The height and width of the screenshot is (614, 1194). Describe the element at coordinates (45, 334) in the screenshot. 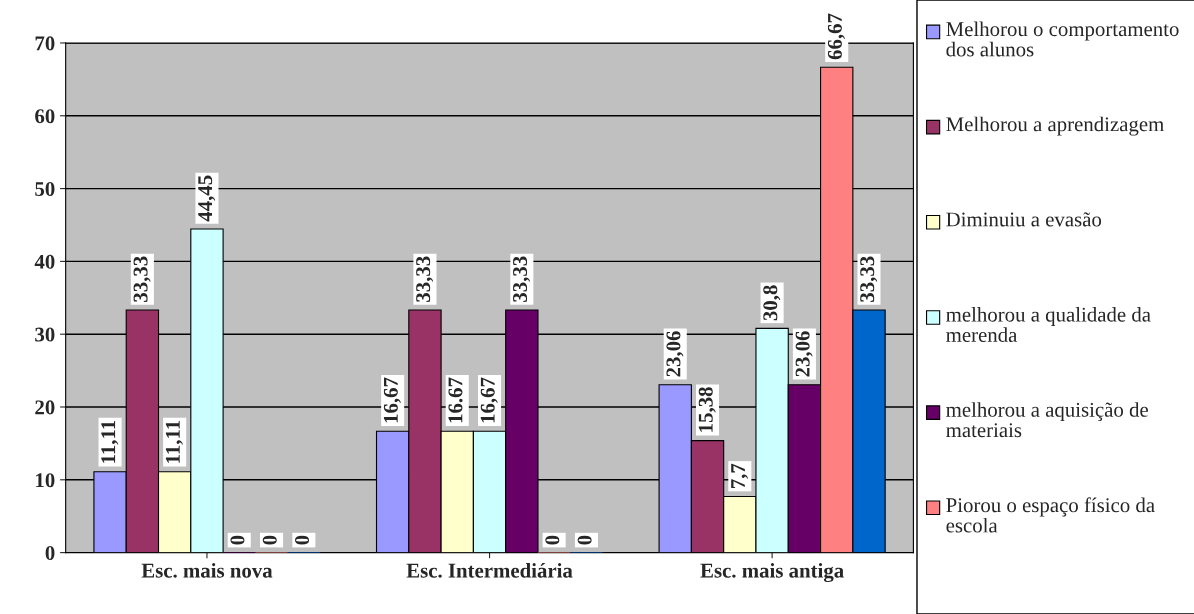

I see `y-tick-label: 30` at that location.